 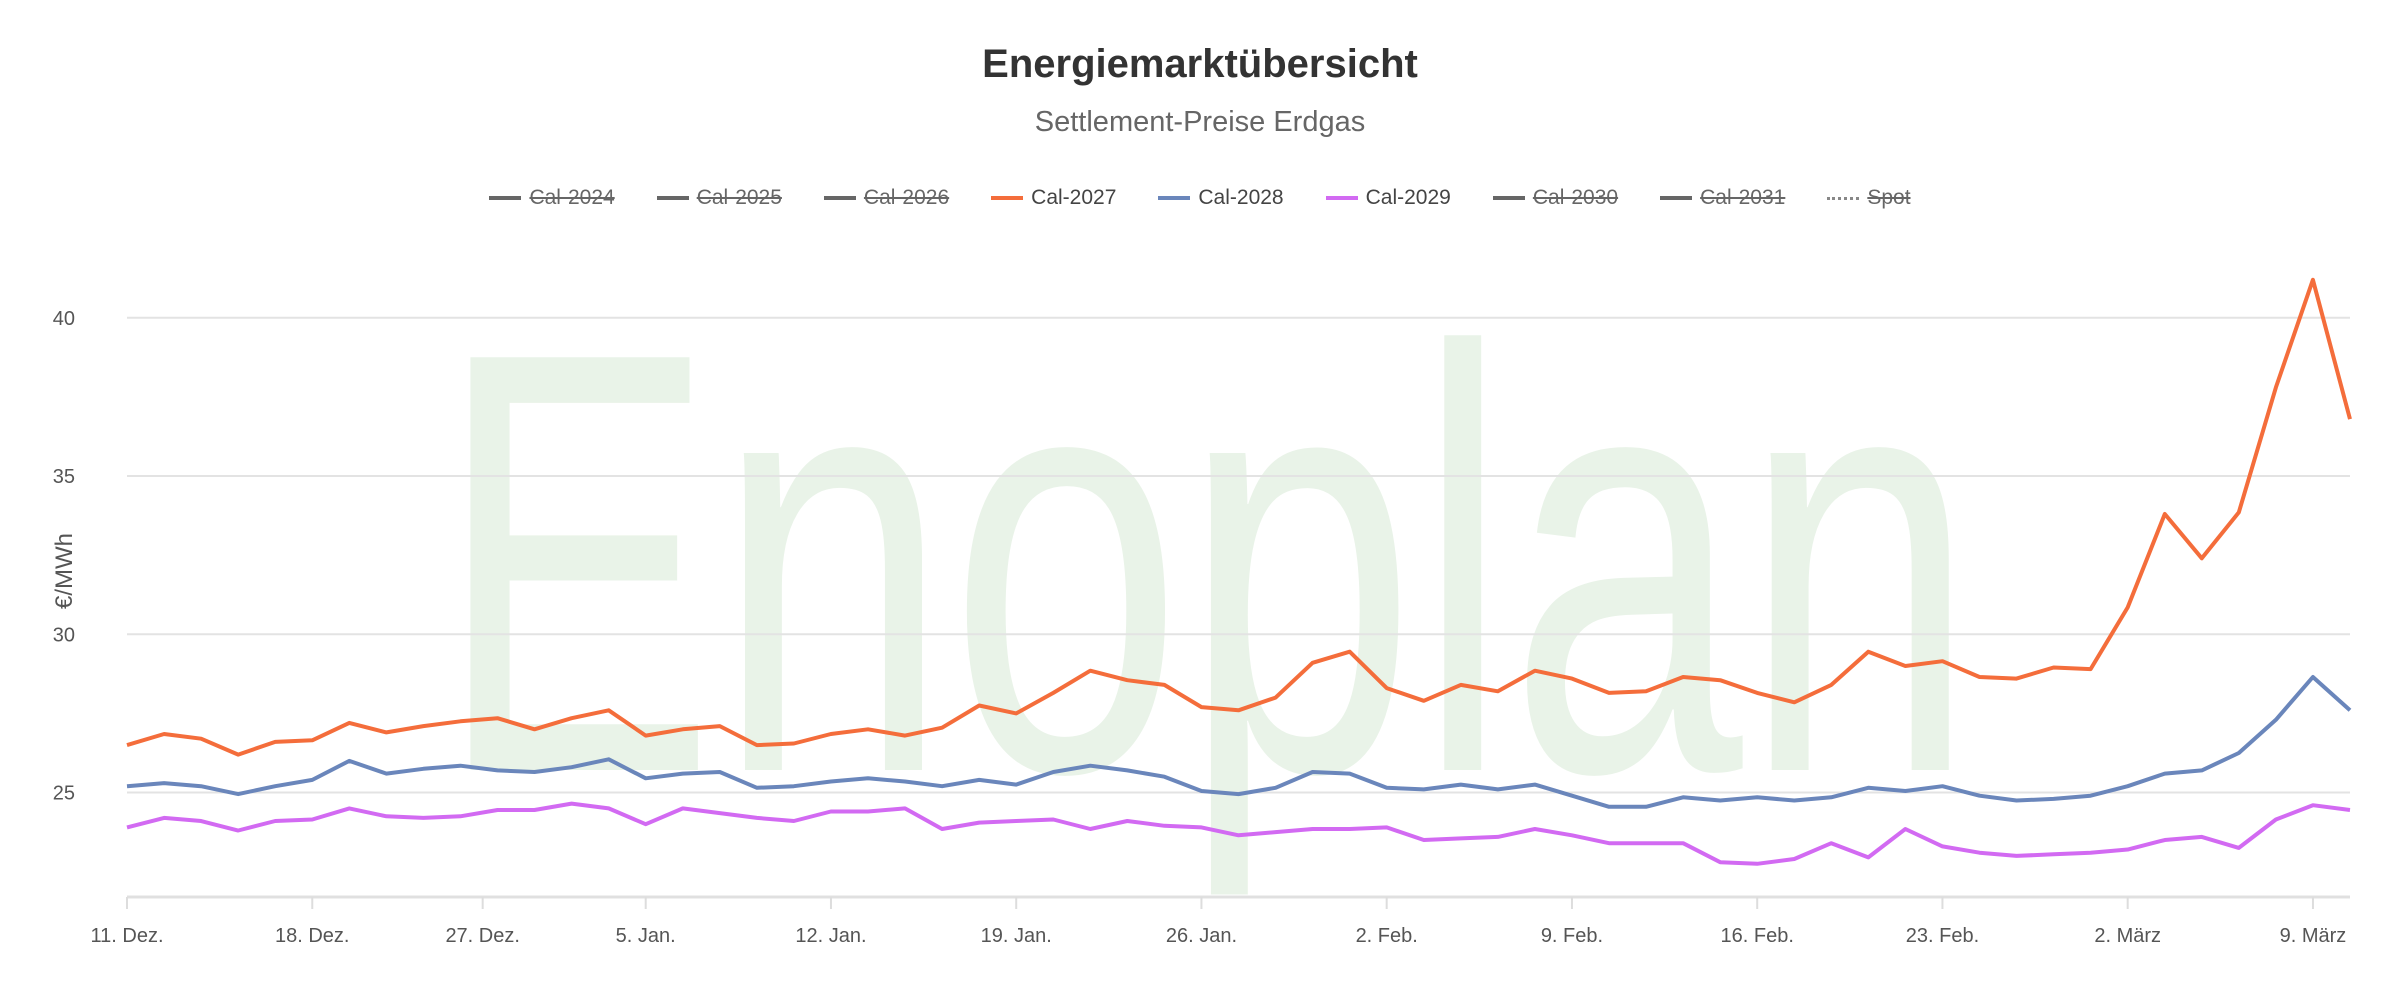 I want to click on x-tick-label: 23. Feb., so click(x=1942, y=936).